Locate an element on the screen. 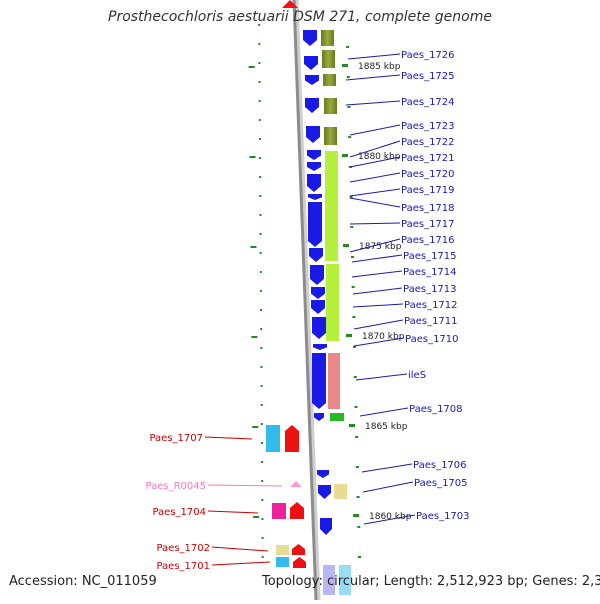 This screenshot has height=604, width=600. accession-text: Accession: NC_011059 is located at coordinates (83, 581).